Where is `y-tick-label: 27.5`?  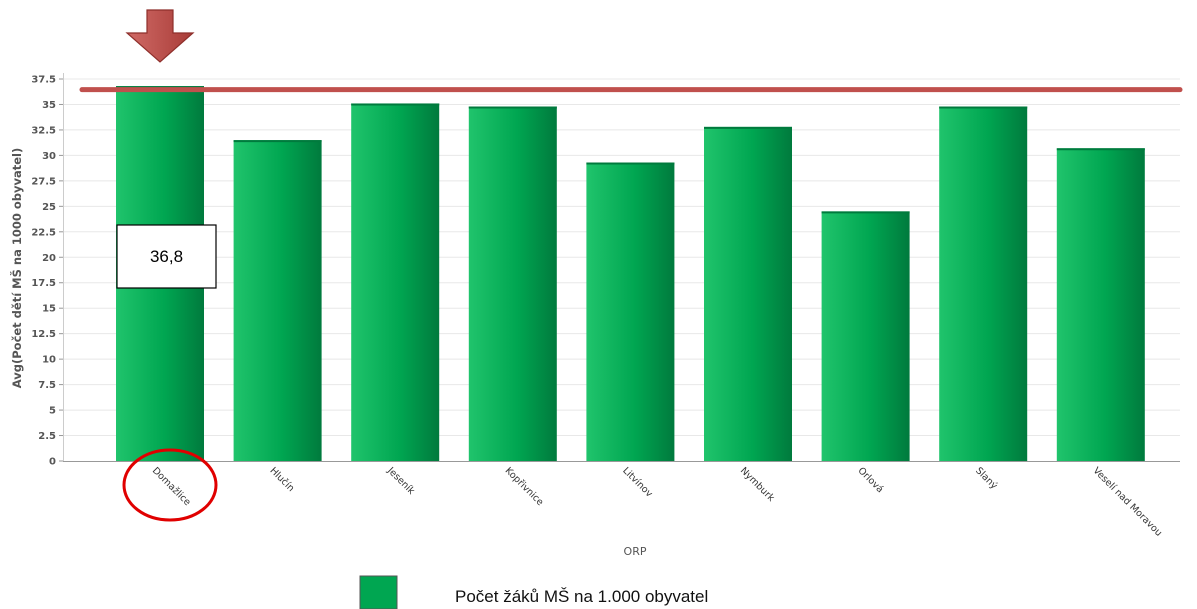
y-tick-label: 27.5 is located at coordinates (43, 181).